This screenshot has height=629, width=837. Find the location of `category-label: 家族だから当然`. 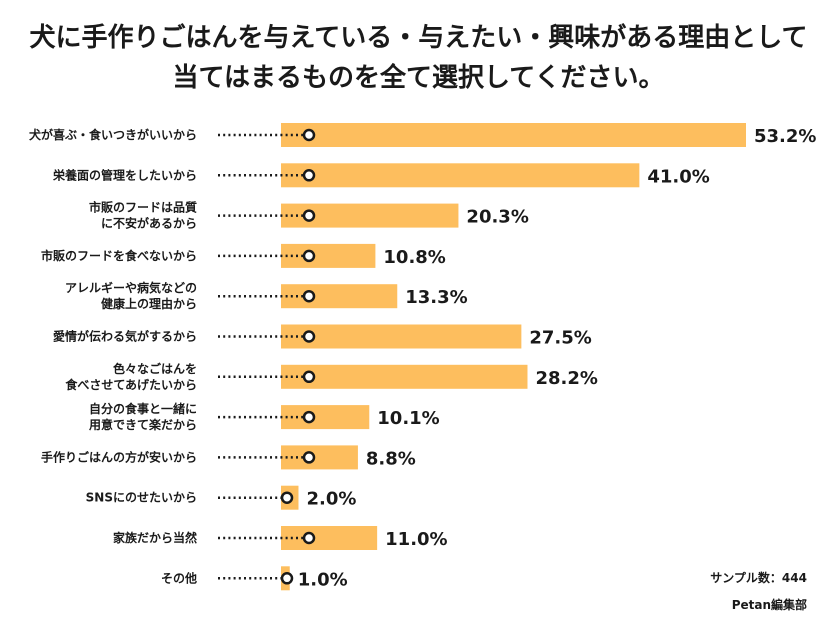

category-label: 家族だから当然 is located at coordinates (155, 537).